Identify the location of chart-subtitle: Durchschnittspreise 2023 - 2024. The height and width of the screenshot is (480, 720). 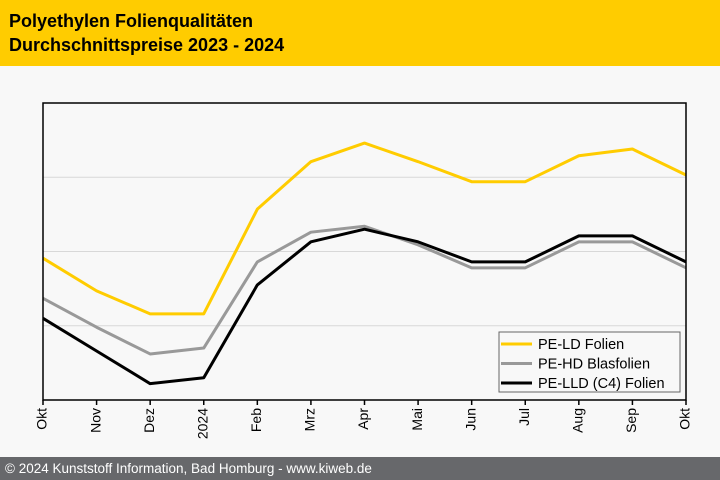
(147, 45).